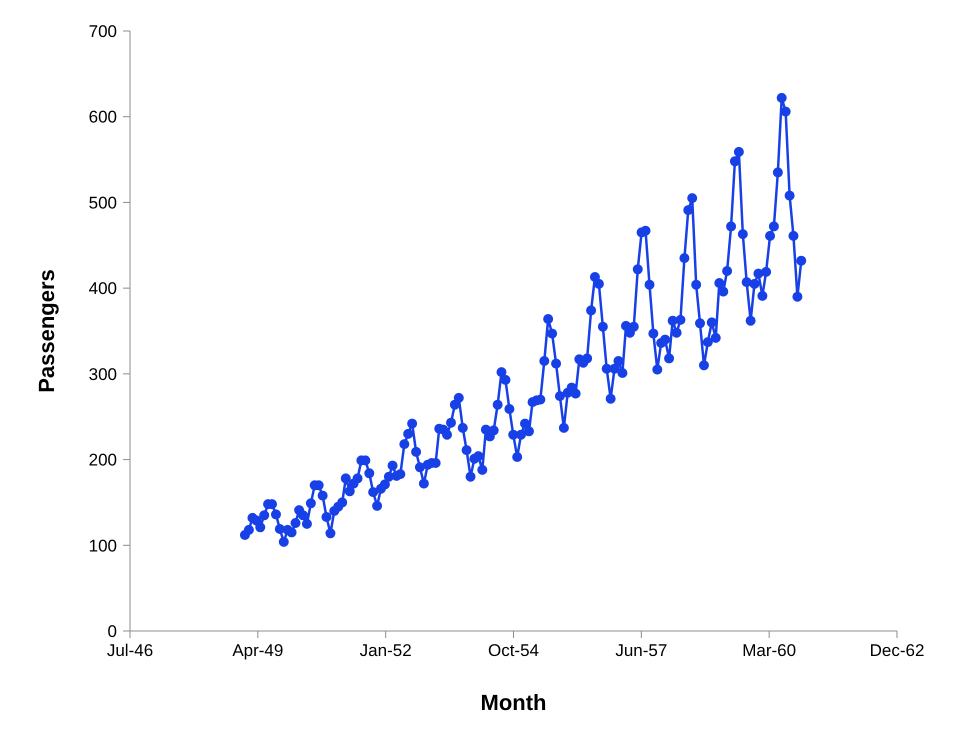 Image resolution: width=960 pixels, height=746 pixels. What do you see at coordinates (130, 650) in the screenshot?
I see `x-tick-label: Jul-46` at bounding box center [130, 650].